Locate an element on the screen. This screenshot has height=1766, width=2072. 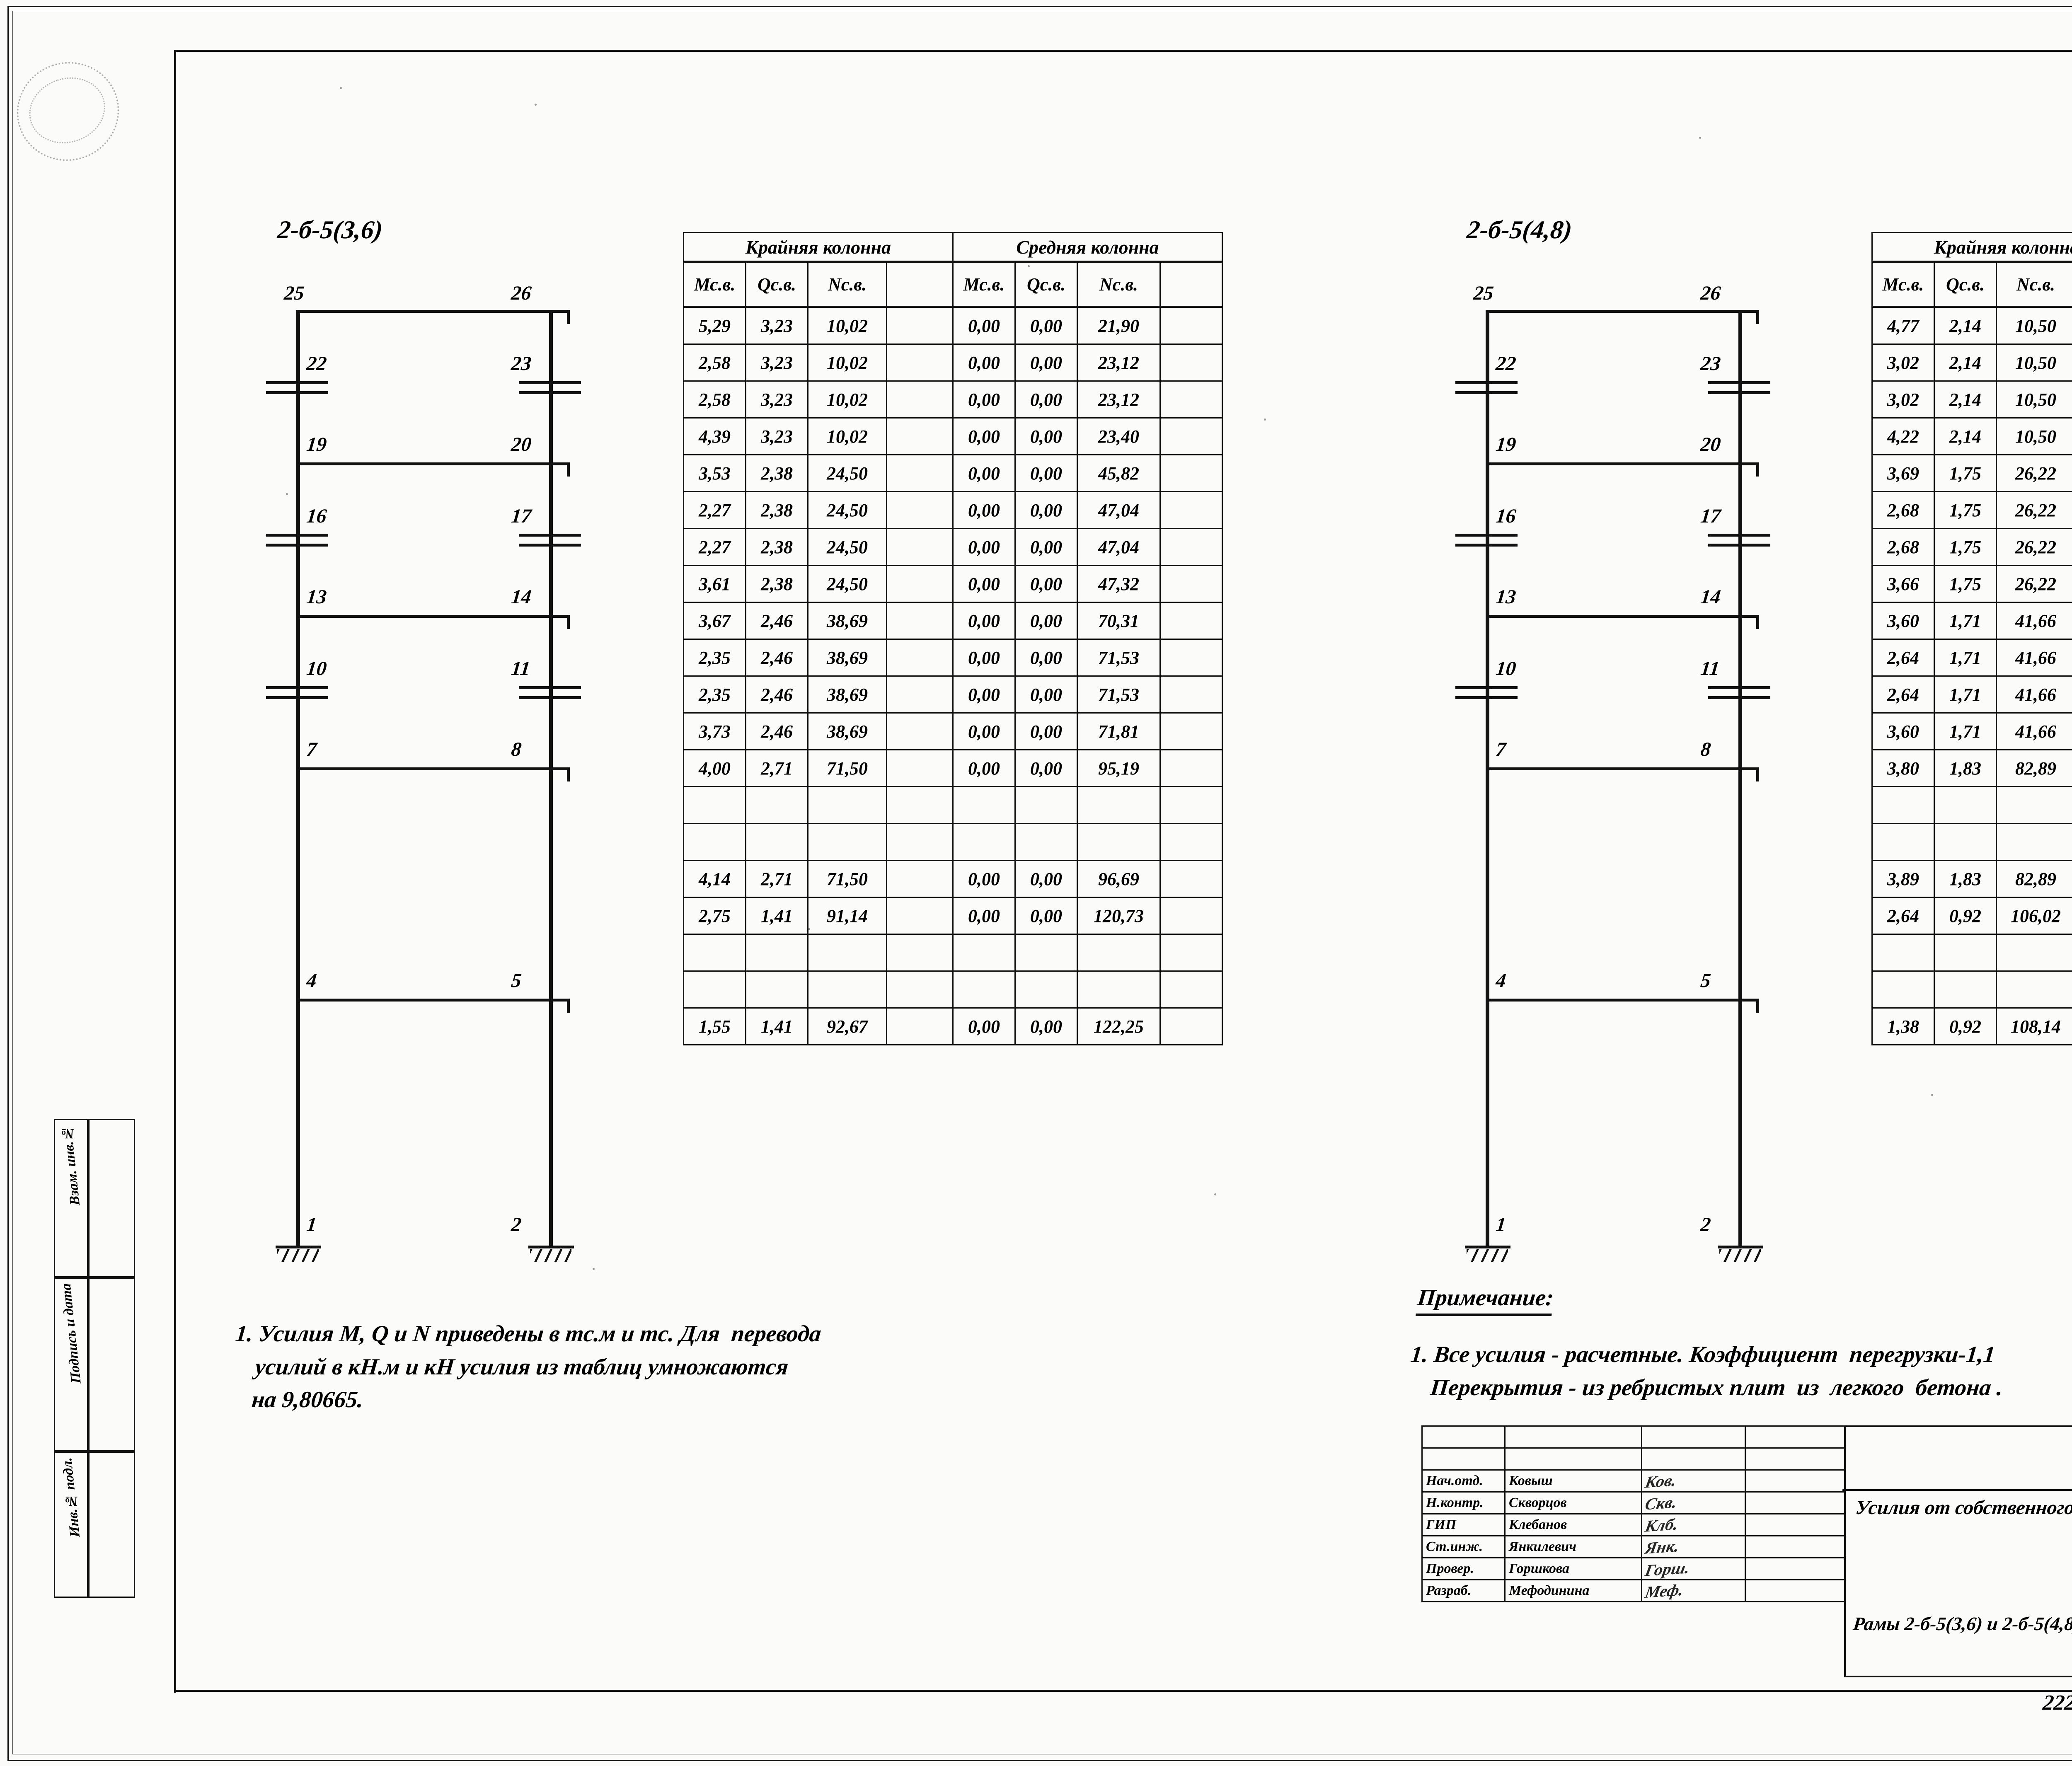
cell-r3-c2: 10,50 is located at coordinates (2034, 436).